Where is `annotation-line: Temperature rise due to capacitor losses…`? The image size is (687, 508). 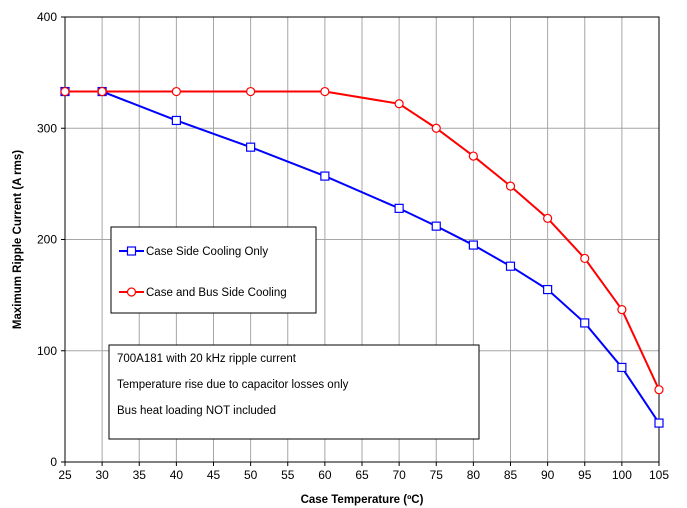 annotation-line: Temperature rise due to capacitor losses… is located at coordinates (233, 385).